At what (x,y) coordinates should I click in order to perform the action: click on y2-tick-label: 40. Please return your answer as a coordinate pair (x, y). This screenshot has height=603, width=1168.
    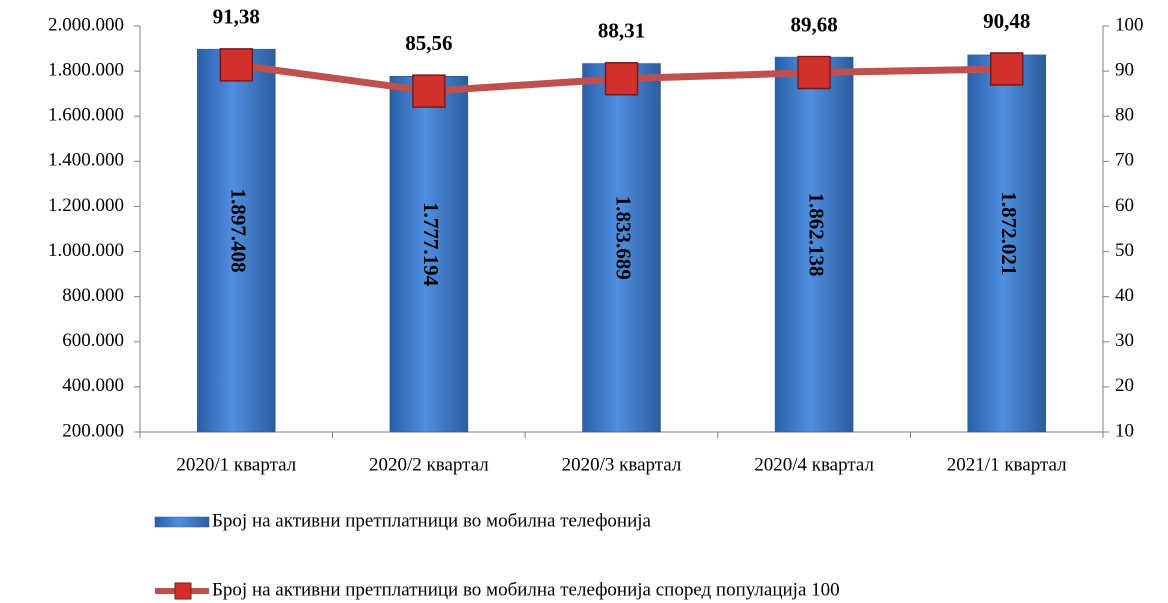
    Looking at the image, I should click on (1124, 295).